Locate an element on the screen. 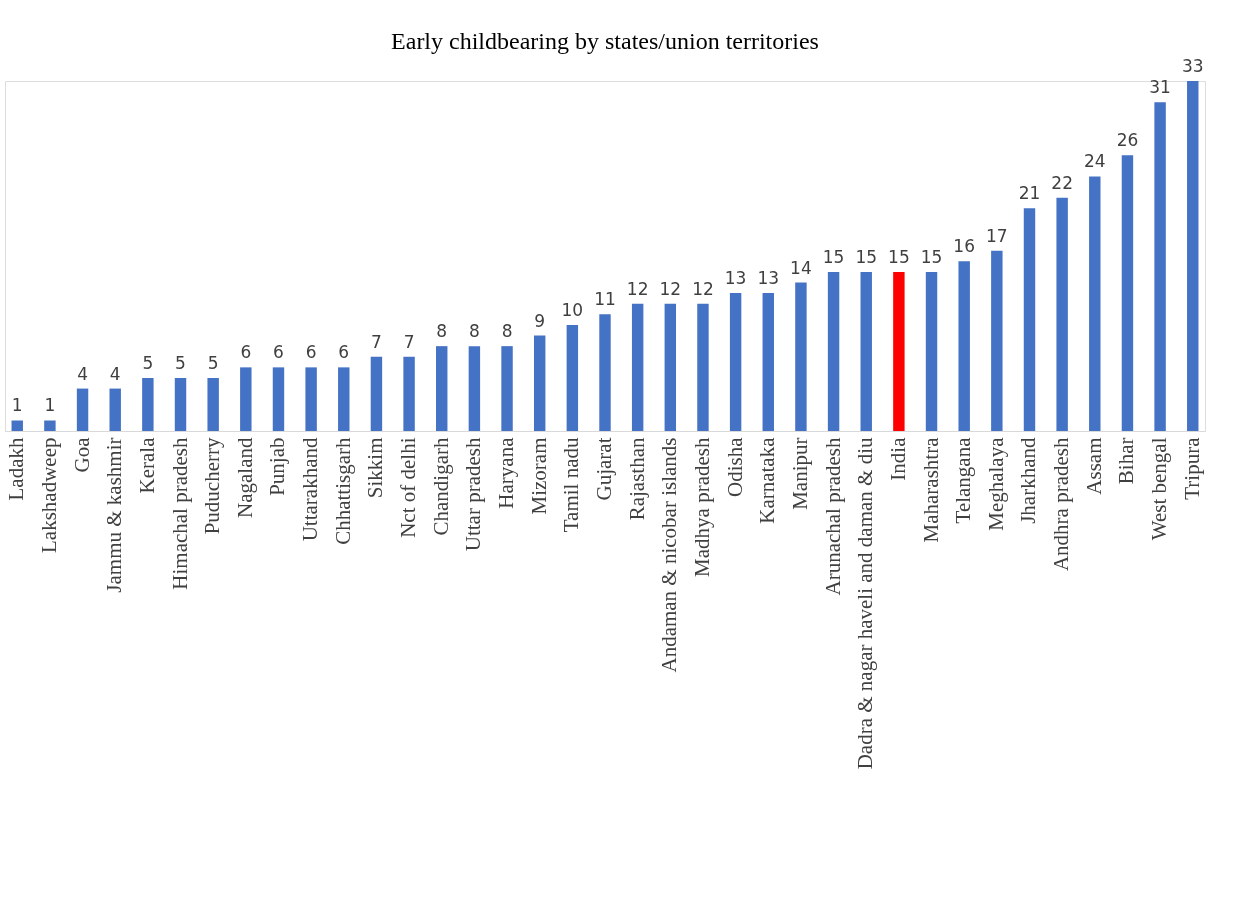  x-tick-label: Puducherry is located at coordinates (212, 486).